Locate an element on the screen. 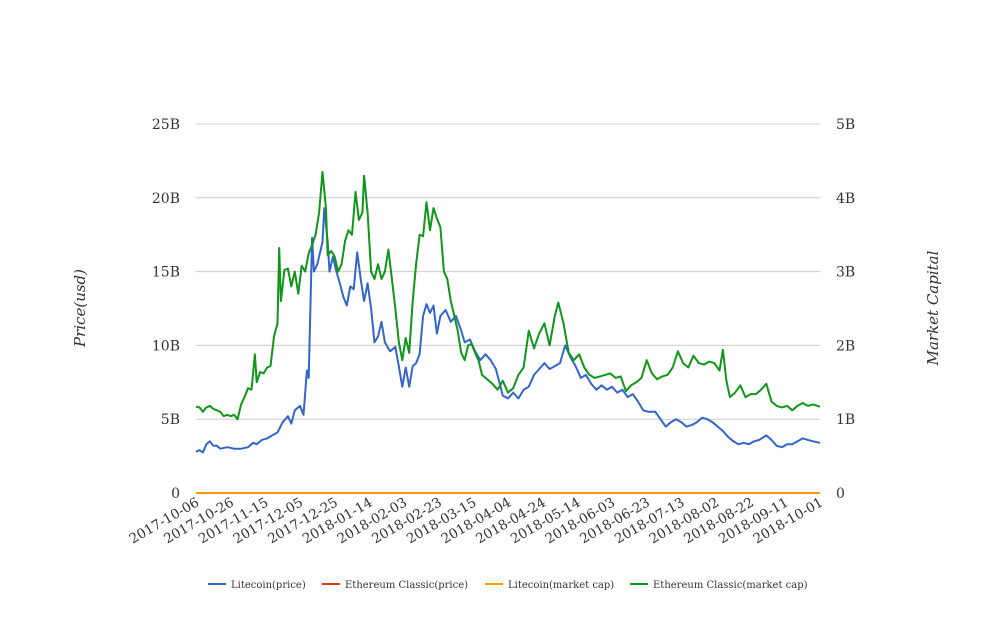 This screenshot has height=621, width=1008. y-tick-label: 5B is located at coordinates (170, 420).